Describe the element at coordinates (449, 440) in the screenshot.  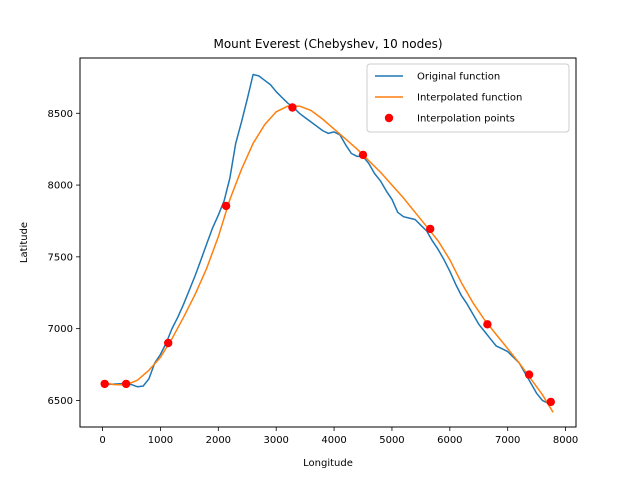
I see `x-tick-label: 6000` at that location.